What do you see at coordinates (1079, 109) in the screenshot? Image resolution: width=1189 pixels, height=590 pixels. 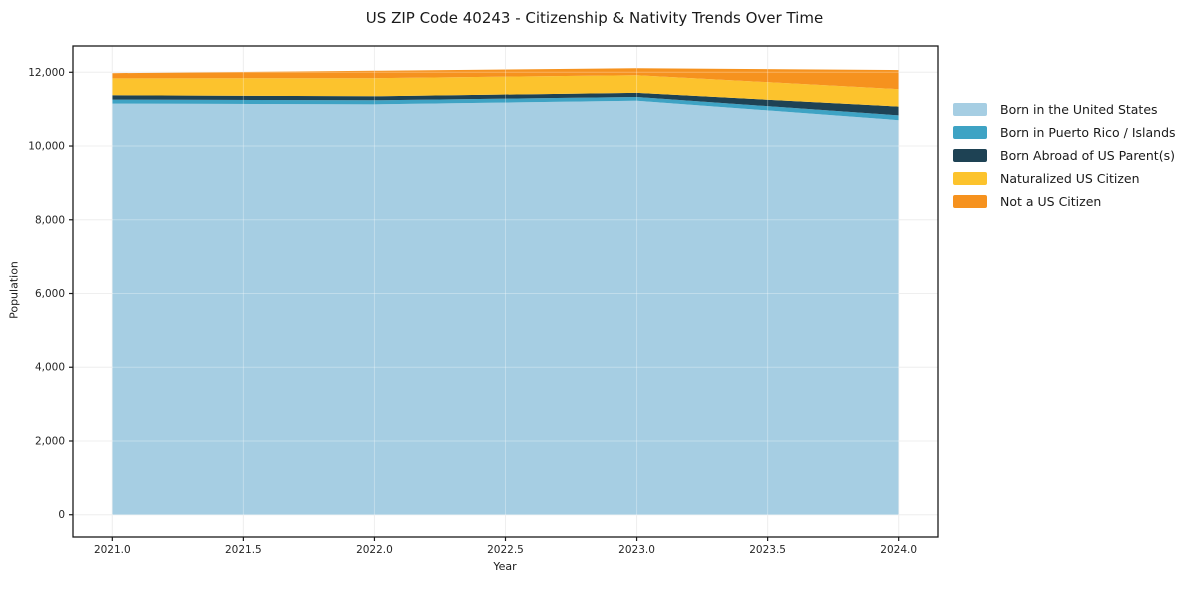 I see `legend-item-label: Born in the United States` at bounding box center [1079, 109].